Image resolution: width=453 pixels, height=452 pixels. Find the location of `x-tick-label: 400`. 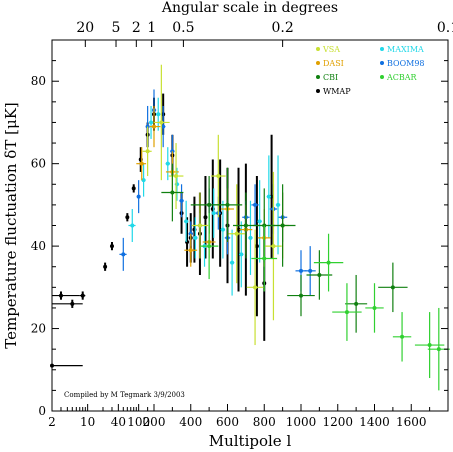

x-tick-label: 400 is located at coordinates (190, 422).